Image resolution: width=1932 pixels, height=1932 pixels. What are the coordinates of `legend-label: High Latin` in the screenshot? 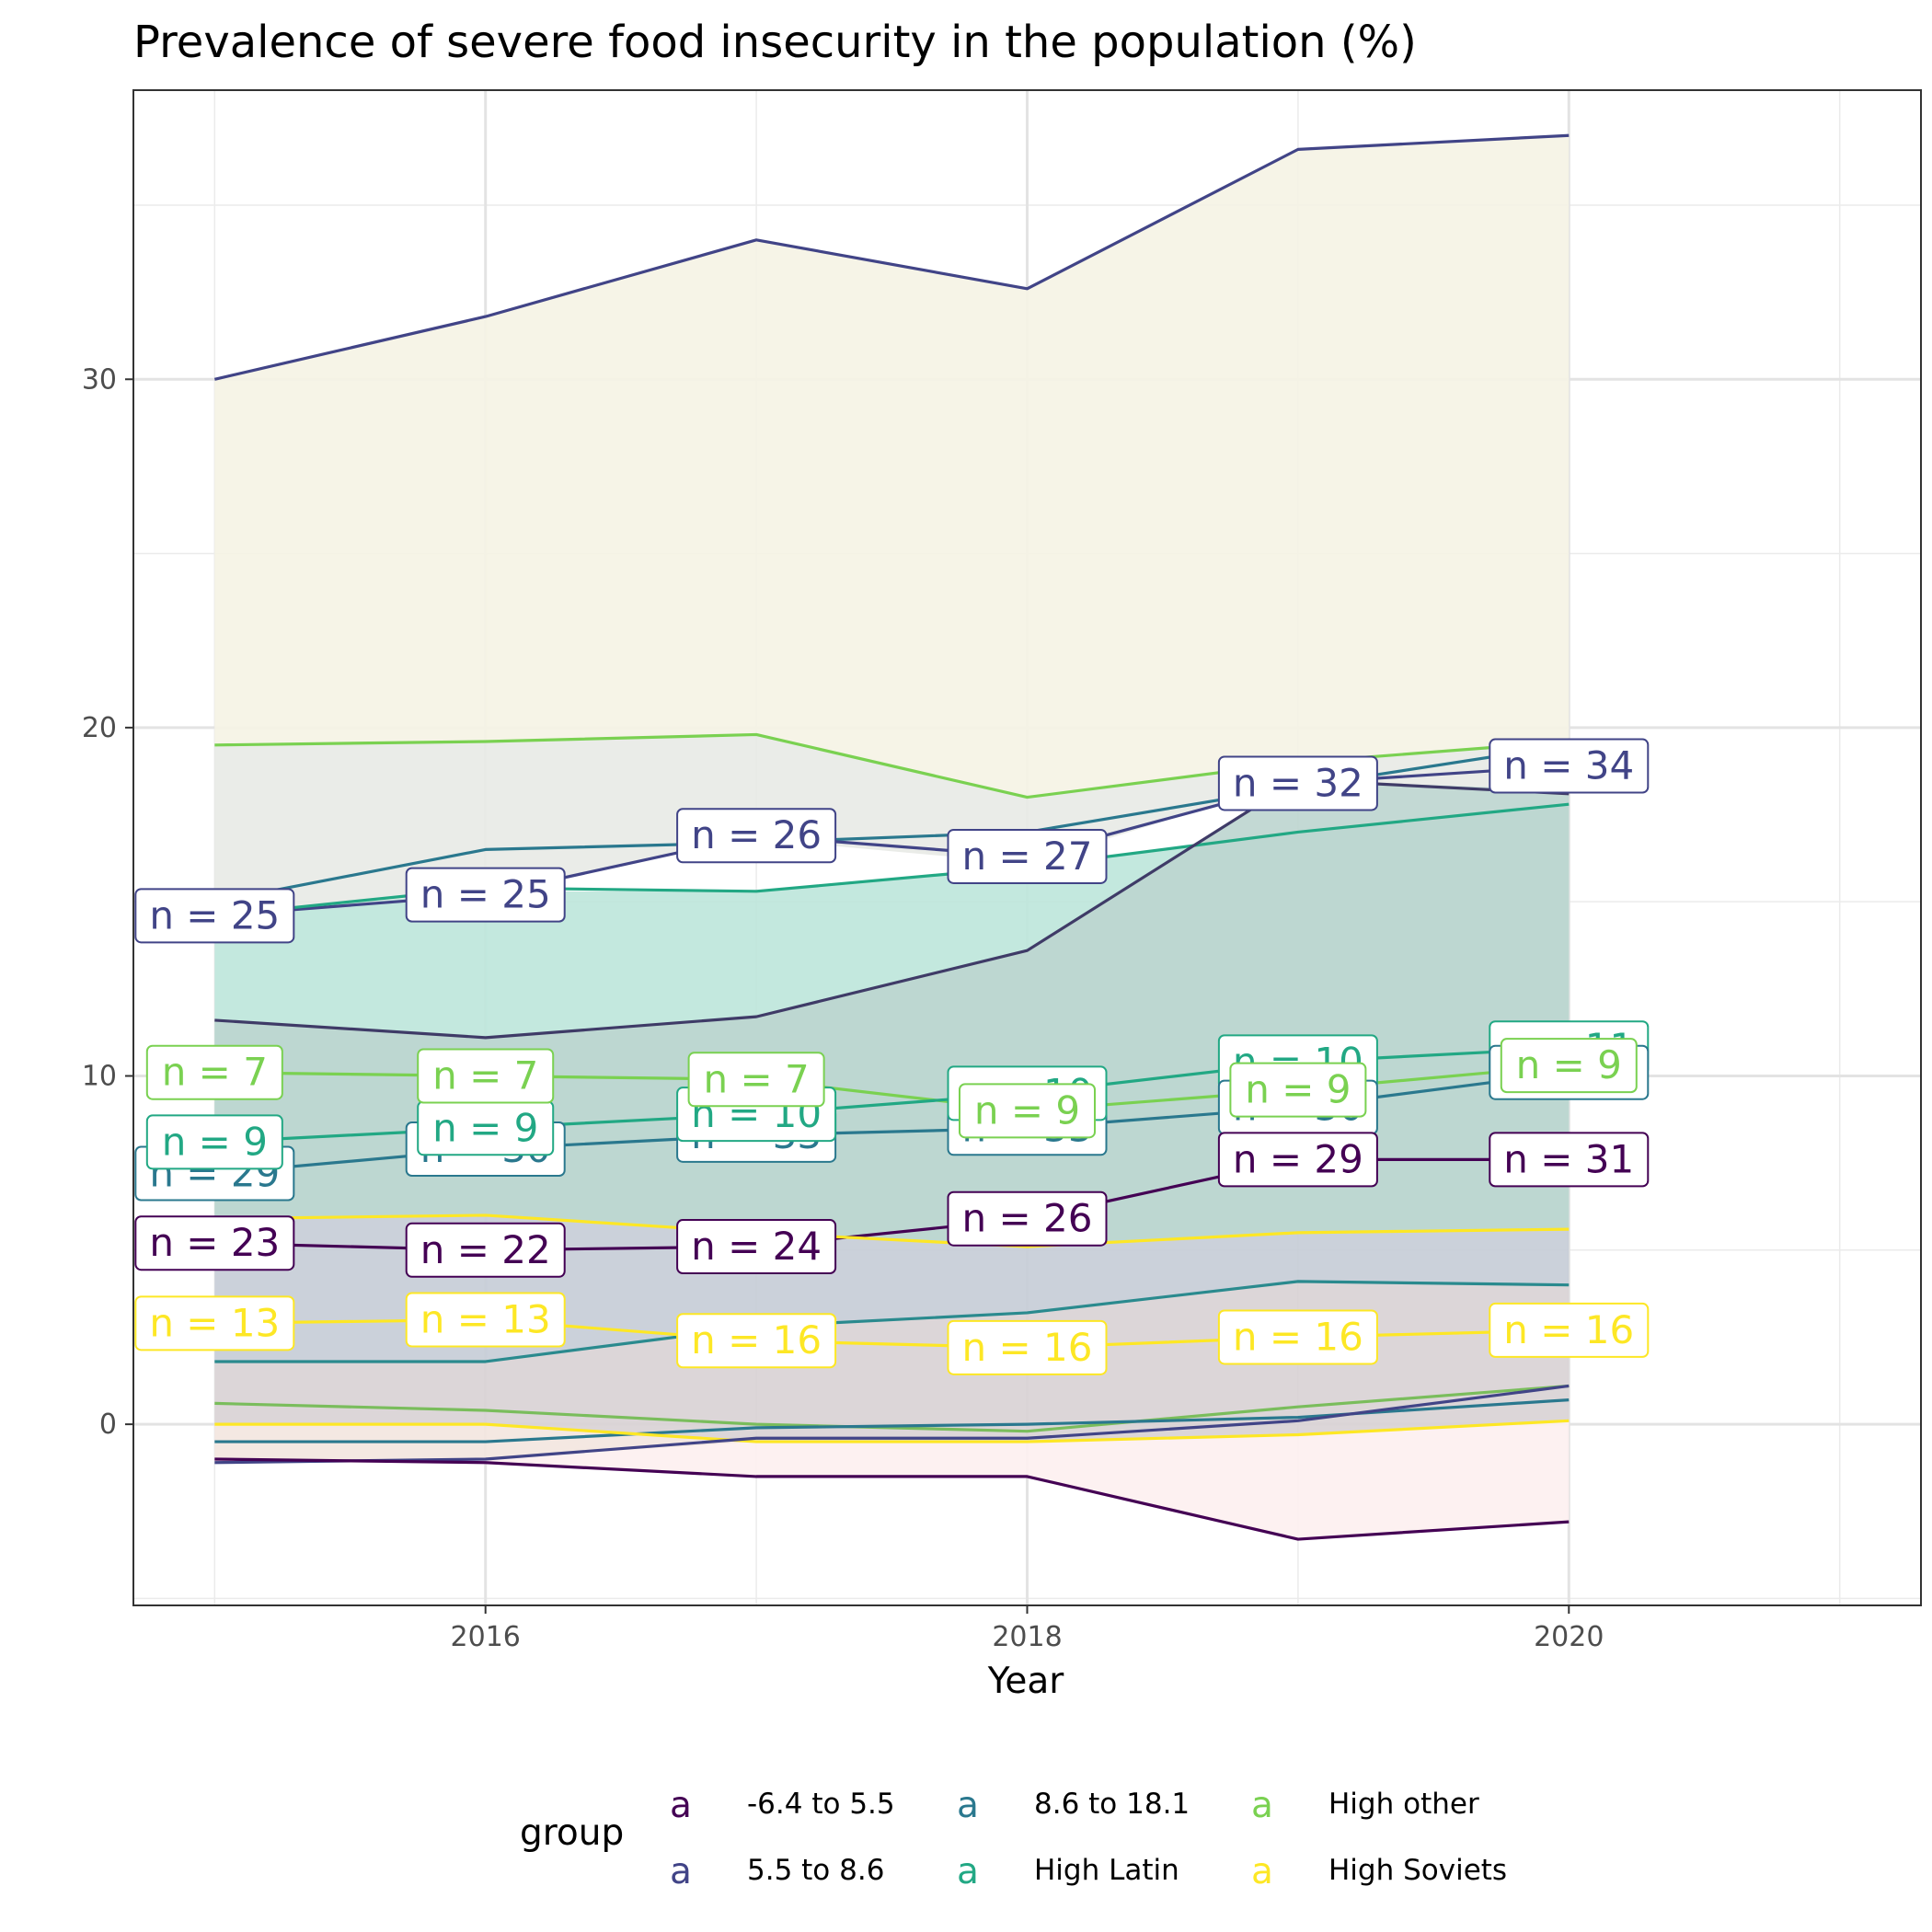 It's located at (1106, 1870).